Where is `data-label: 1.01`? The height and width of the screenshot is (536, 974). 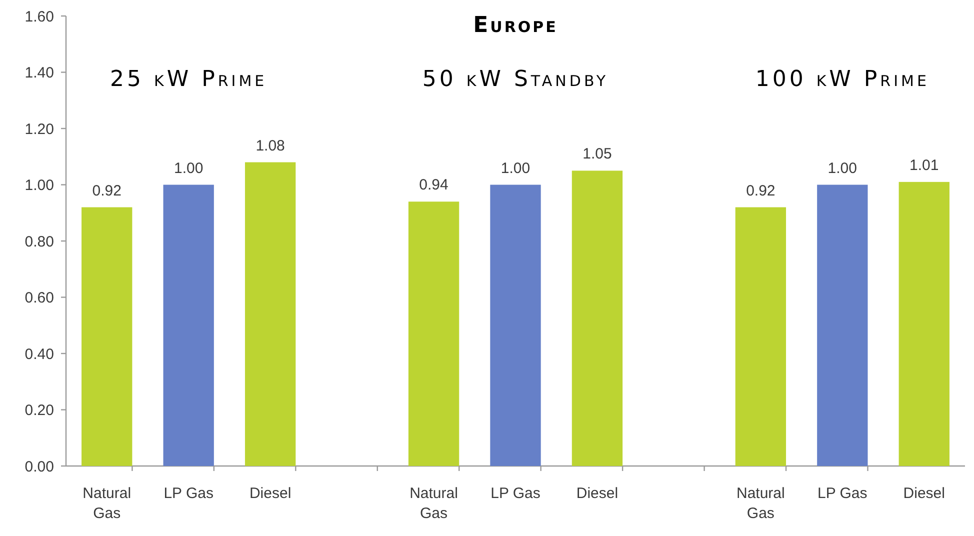
data-label: 1.01 is located at coordinates (924, 165).